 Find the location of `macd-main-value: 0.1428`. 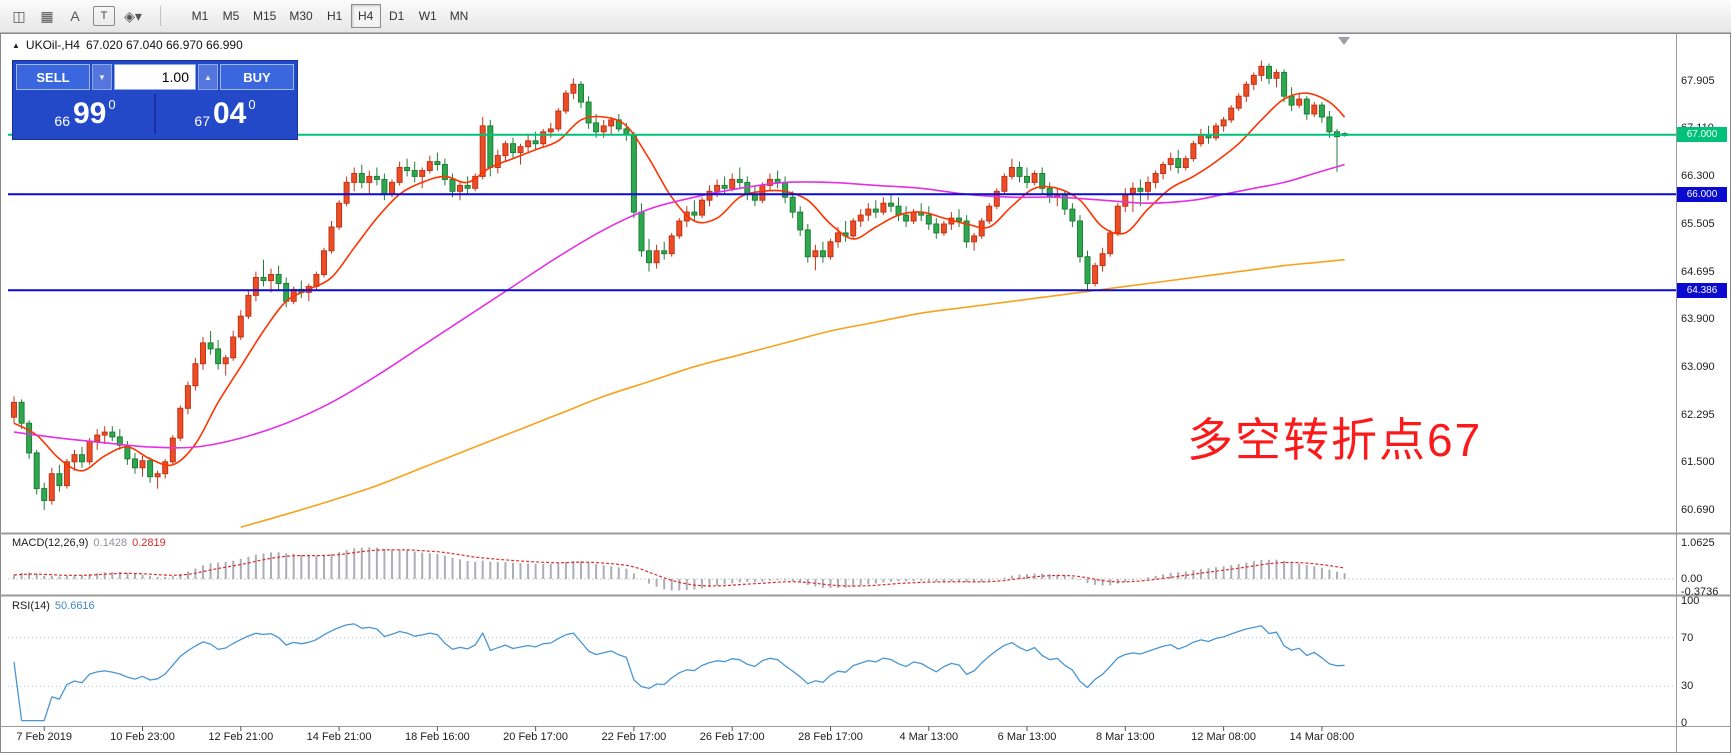

macd-main-value: 0.1428 is located at coordinates (110, 543).